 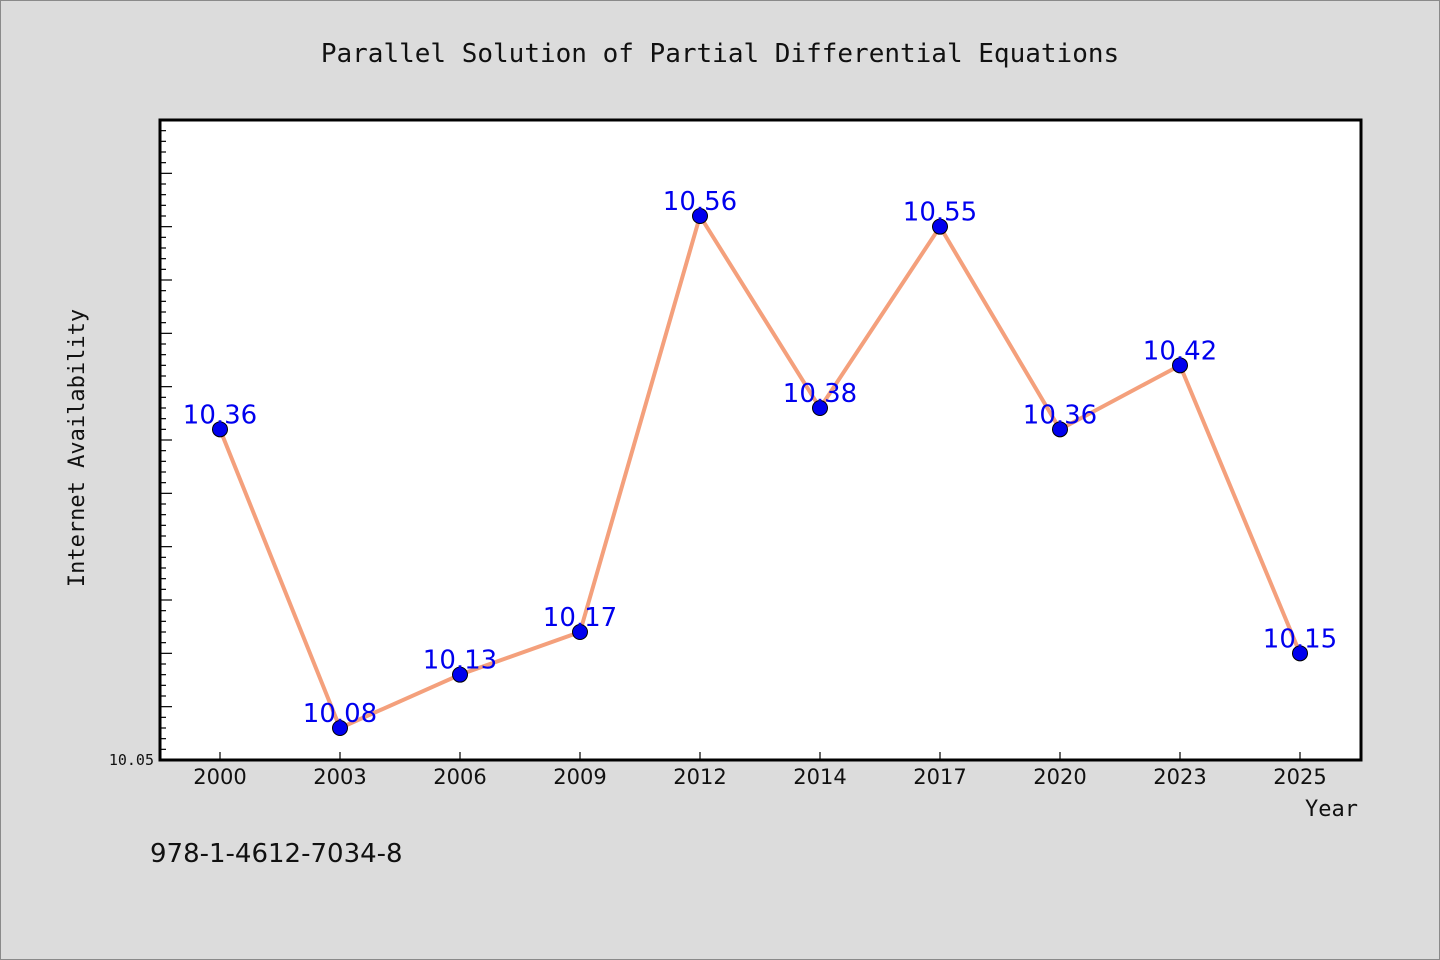 I want to click on data-label: 10.08, so click(x=340, y=714).